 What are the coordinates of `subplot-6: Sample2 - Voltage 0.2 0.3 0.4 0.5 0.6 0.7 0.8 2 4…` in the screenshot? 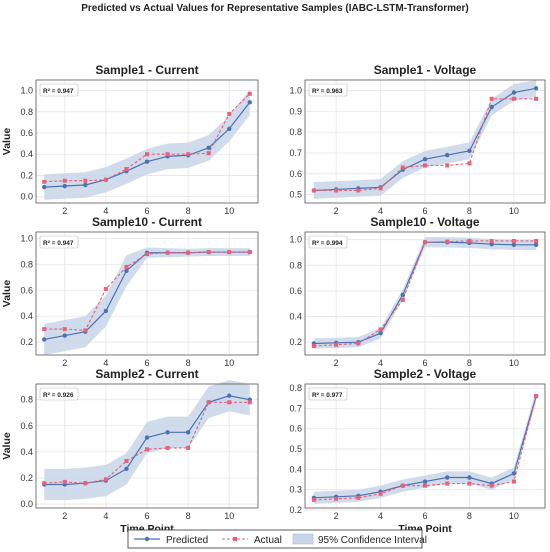 It's located at (417, 451).